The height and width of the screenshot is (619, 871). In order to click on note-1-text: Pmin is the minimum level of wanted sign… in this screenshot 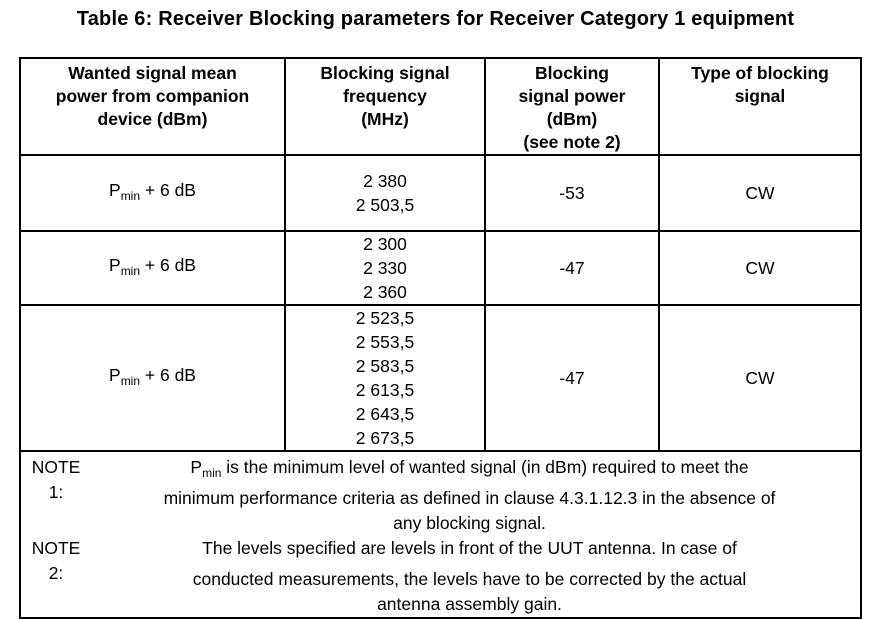, I will do `click(469, 495)`.